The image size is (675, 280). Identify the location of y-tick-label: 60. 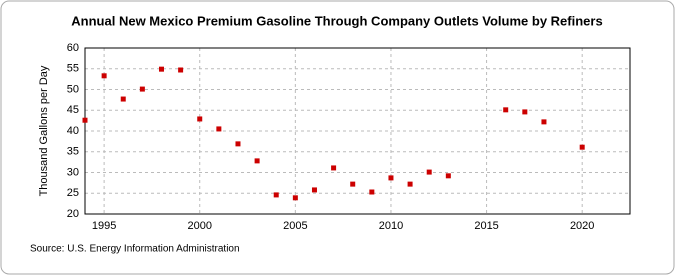
(73, 48).